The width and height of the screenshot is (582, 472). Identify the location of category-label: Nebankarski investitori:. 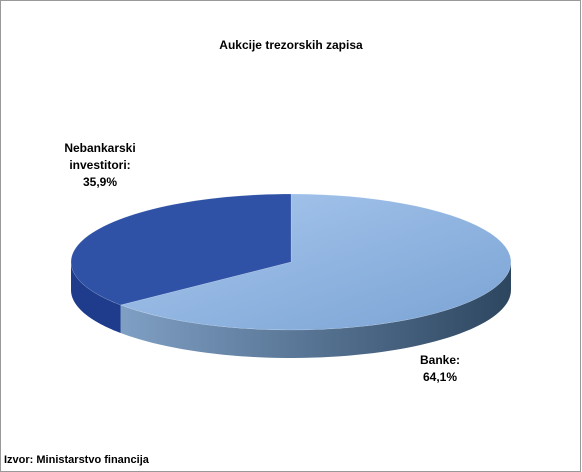
(100, 156).